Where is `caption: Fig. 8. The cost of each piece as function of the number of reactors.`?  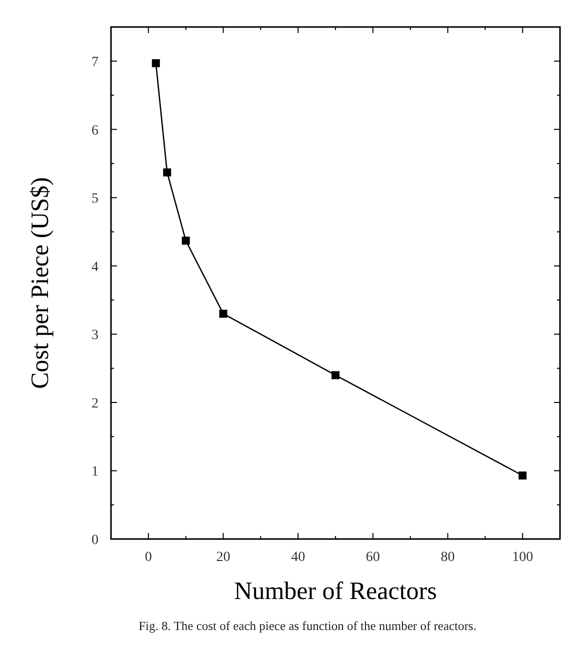 caption: Fig. 8. The cost of each piece as function of the number of reactors. is located at coordinates (307, 626).